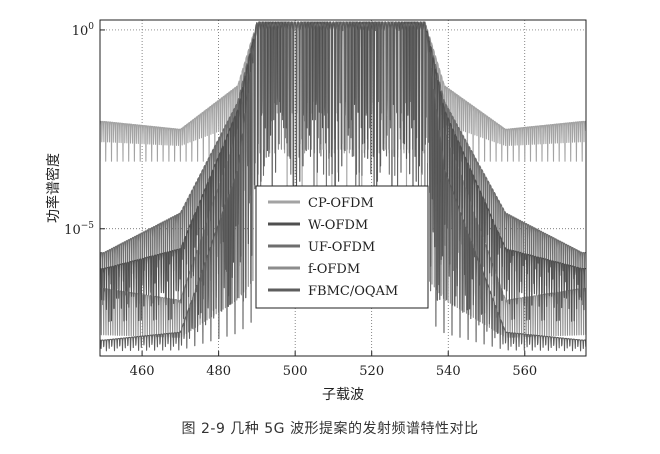 The height and width of the screenshot is (454, 660). What do you see at coordinates (353, 291) in the screenshot?
I see `legend-label: FBMC/OQAM` at bounding box center [353, 291].